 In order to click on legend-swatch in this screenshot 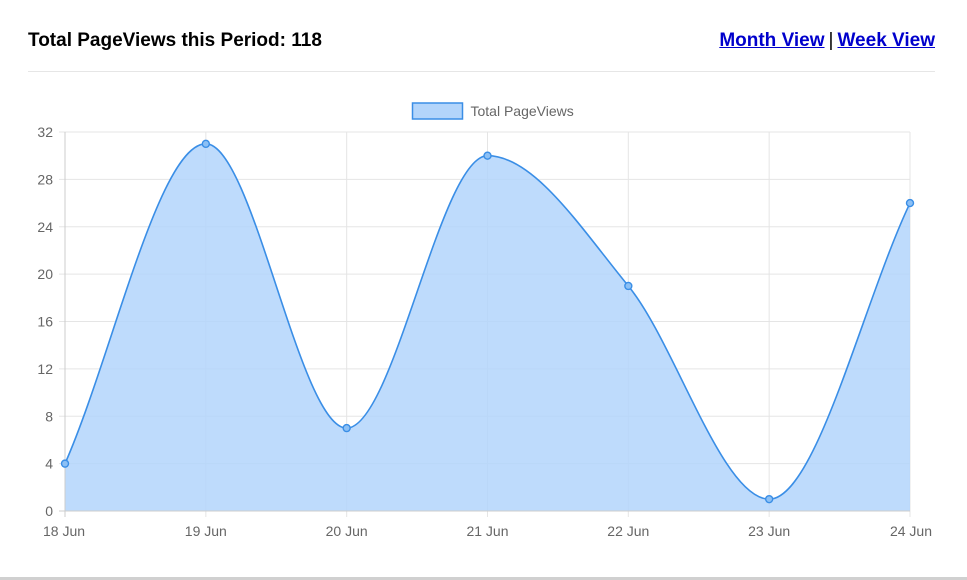, I will do `click(437, 111)`.